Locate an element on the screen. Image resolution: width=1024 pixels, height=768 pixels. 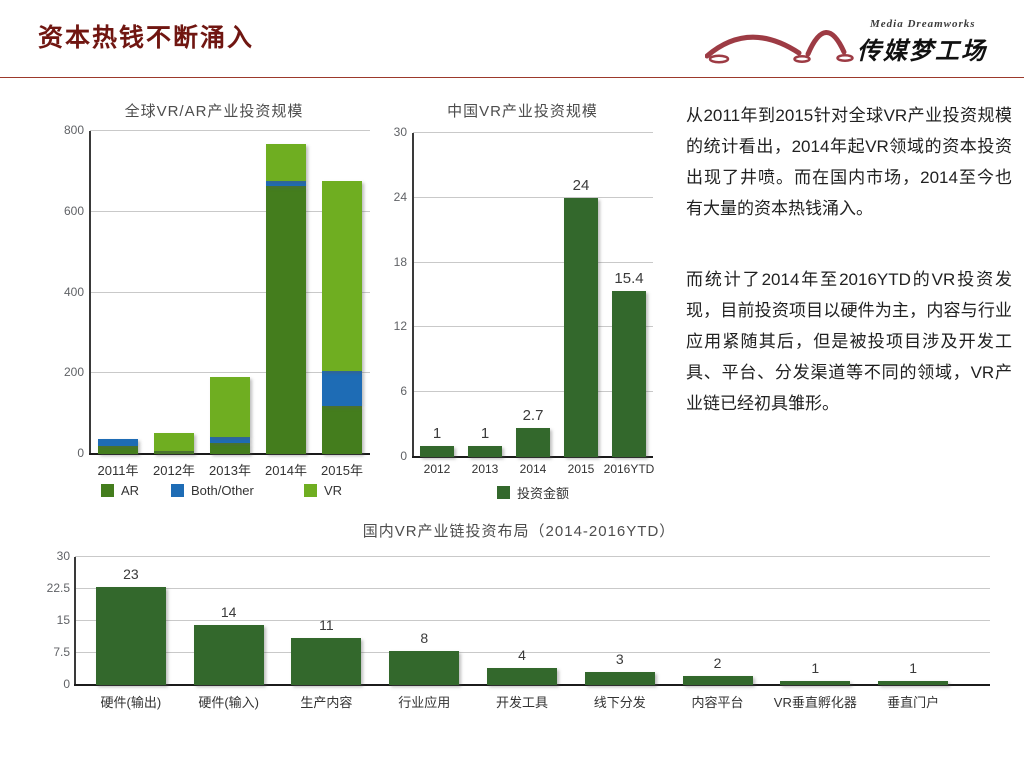
bar-global-0-AR is located at coordinates (118, 449).